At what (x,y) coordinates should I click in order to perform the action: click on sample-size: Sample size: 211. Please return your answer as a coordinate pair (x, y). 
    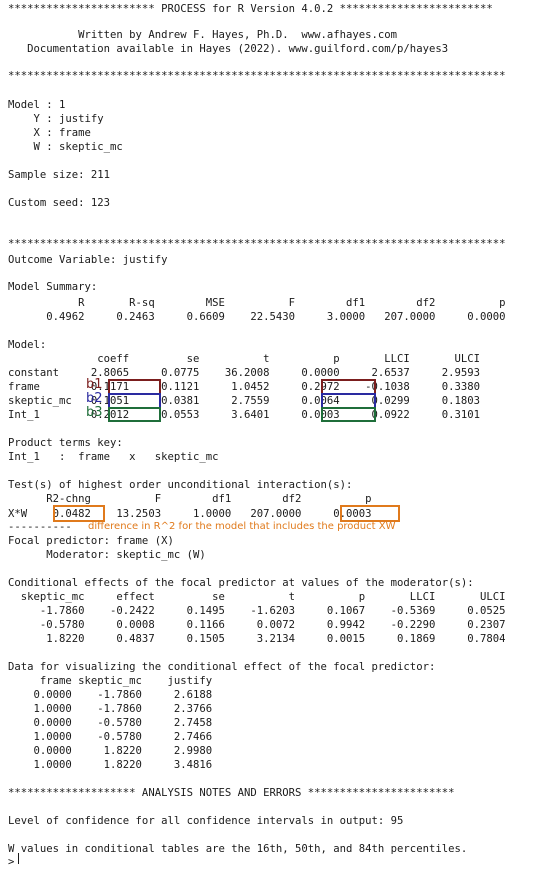
    Looking at the image, I should click on (59, 175).